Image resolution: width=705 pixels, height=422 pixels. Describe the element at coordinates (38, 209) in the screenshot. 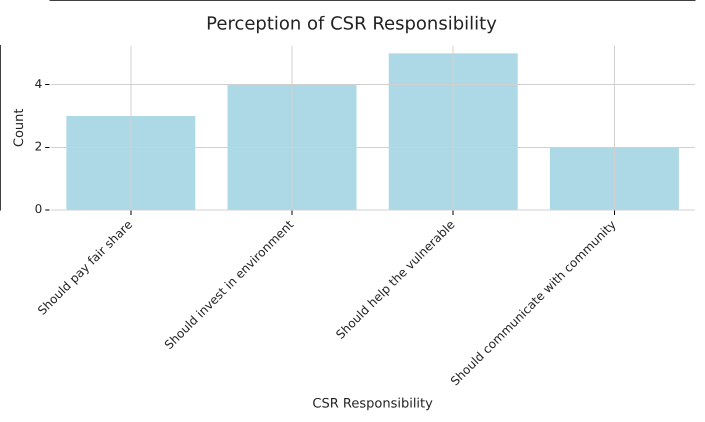

I see `y-tick-label: 0` at that location.